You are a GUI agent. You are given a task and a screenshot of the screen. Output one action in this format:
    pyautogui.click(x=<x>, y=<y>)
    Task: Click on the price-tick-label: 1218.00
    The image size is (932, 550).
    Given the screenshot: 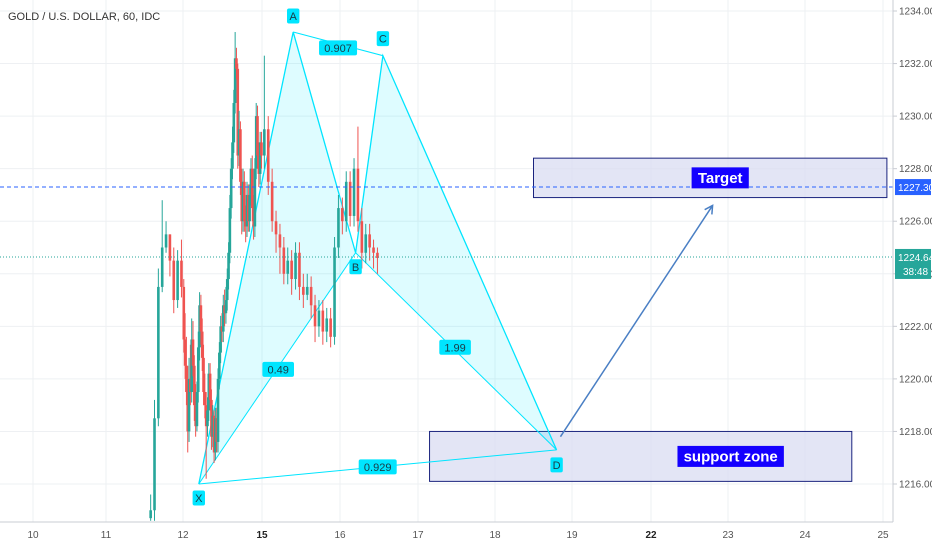 What is the action you would take?
    pyautogui.click(x=915, y=432)
    